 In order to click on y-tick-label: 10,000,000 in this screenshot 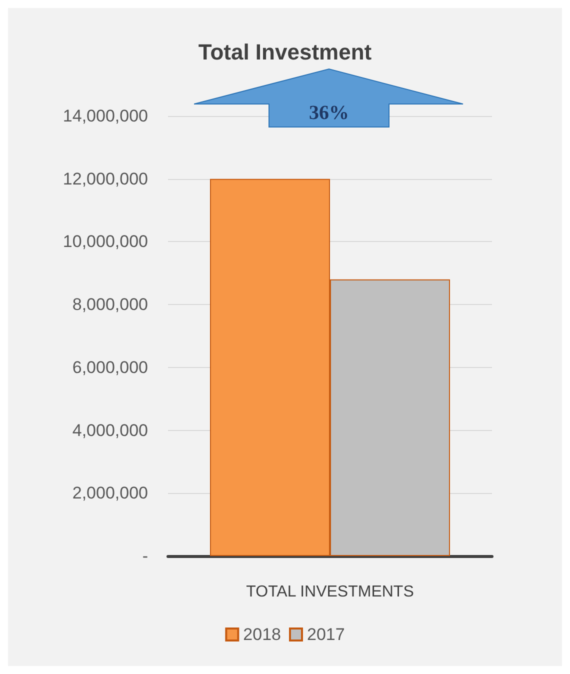, I will do `click(105, 242)`.